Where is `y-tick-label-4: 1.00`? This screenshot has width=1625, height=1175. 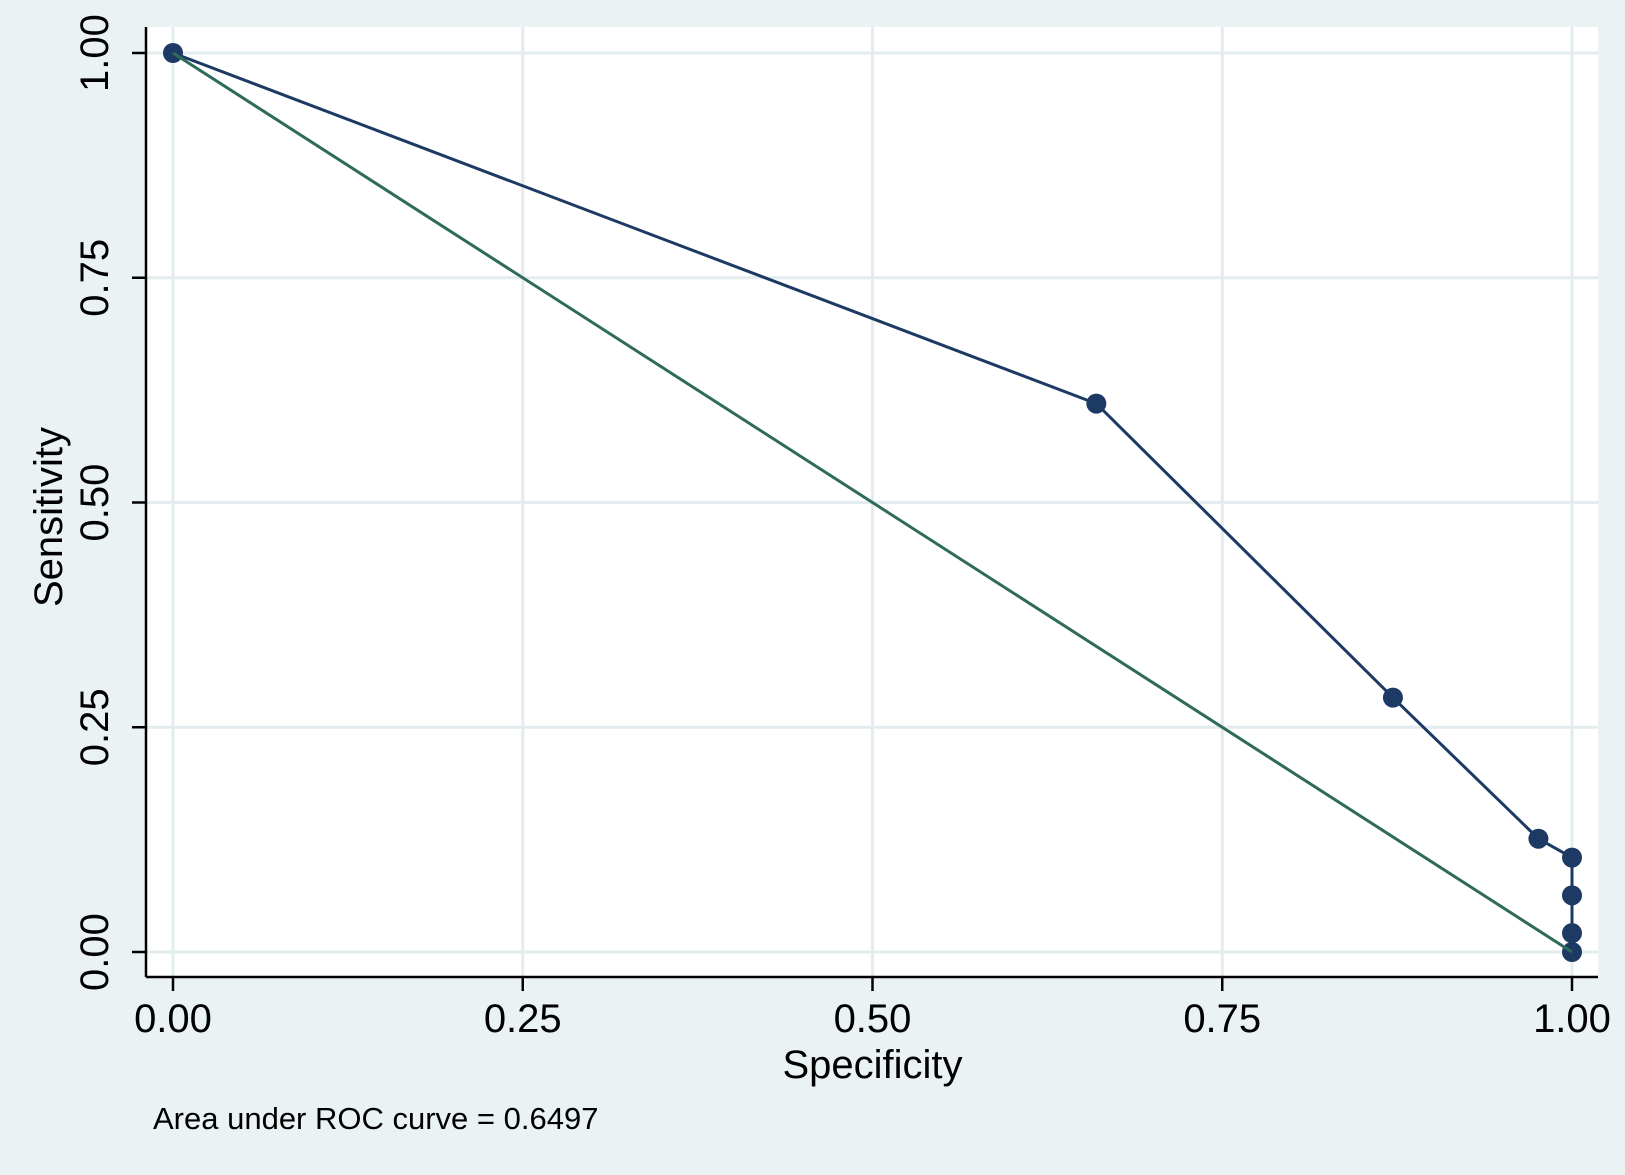
y-tick-label-4: 1.00 is located at coordinates (95, 53).